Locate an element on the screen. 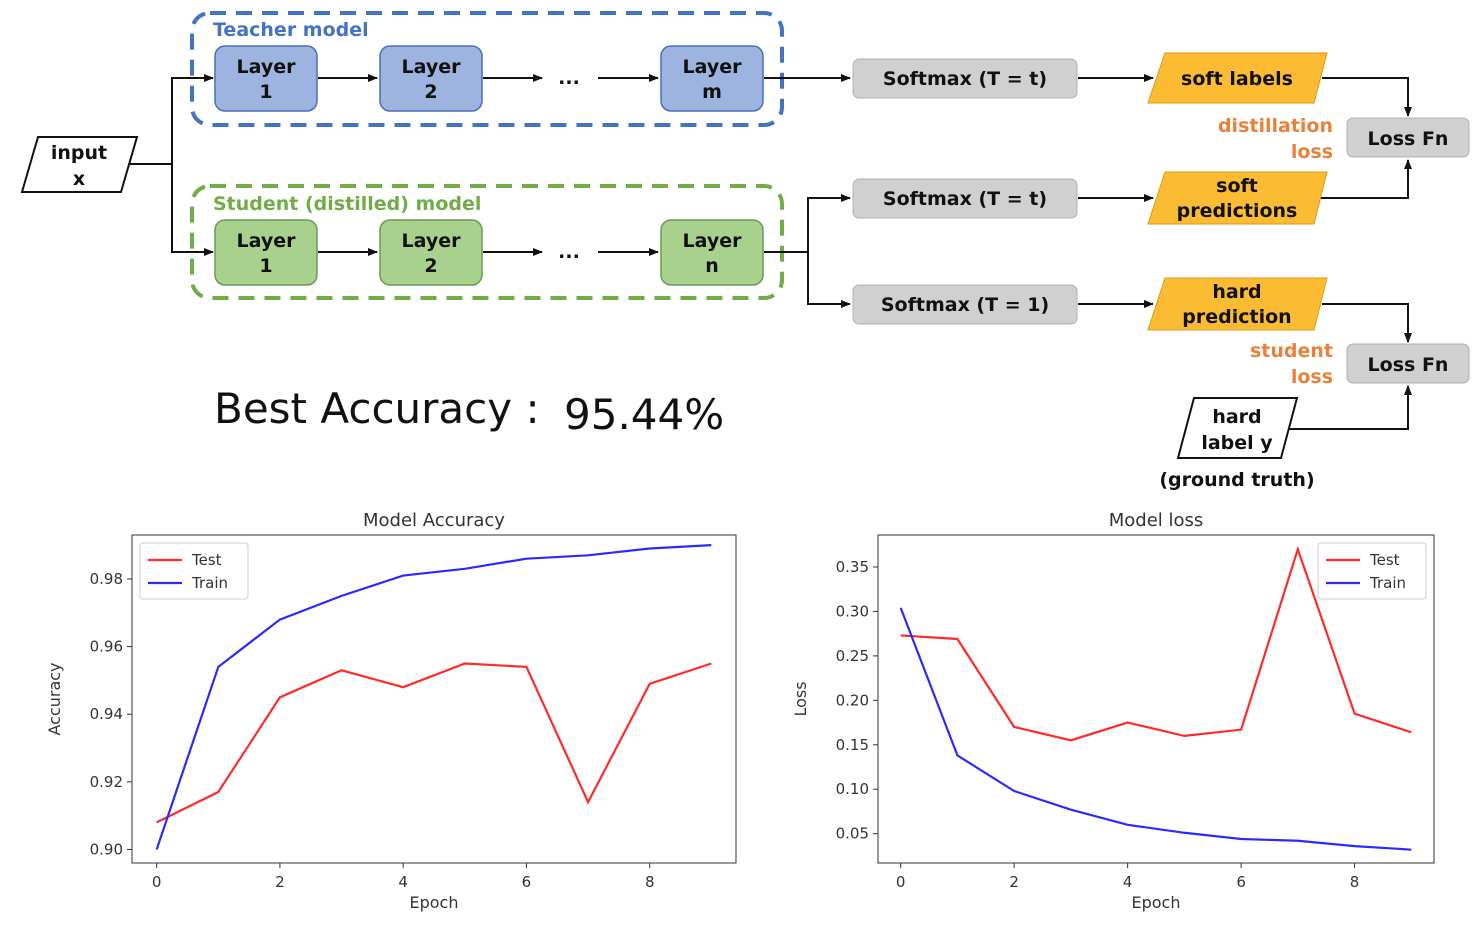  y-tick-label: 0.94 is located at coordinates (106, 714).